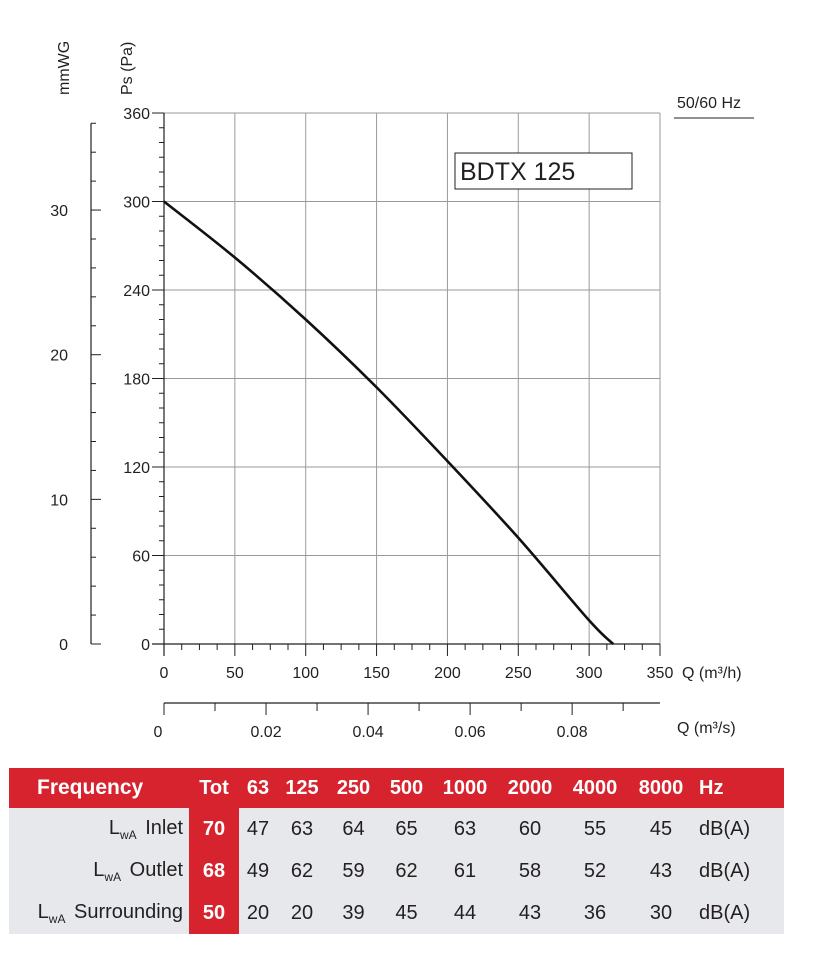  What do you see at coordinates (595, 829) in the screenshot?
I see `row-value: 55` at bounding box center [595, 829].